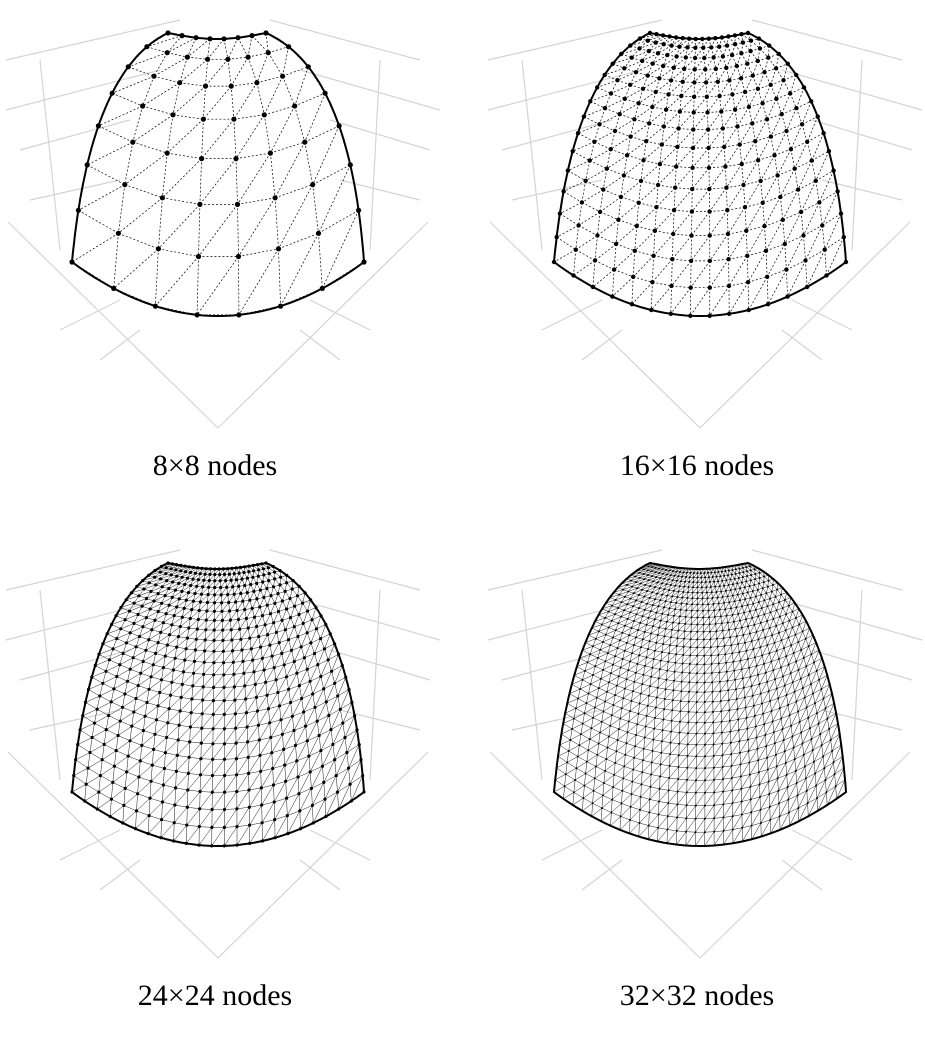  I want to click on panel-caption: 8×8 nodes, so click(215, 465).